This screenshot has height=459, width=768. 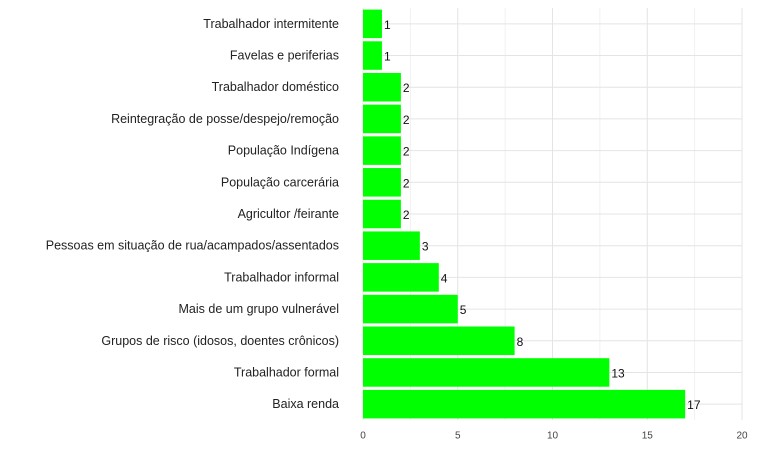 What do you see at coordinates (280, 182) in the screenshot?
I see `category-label: População carcerária` at bounding box center [280, 182].